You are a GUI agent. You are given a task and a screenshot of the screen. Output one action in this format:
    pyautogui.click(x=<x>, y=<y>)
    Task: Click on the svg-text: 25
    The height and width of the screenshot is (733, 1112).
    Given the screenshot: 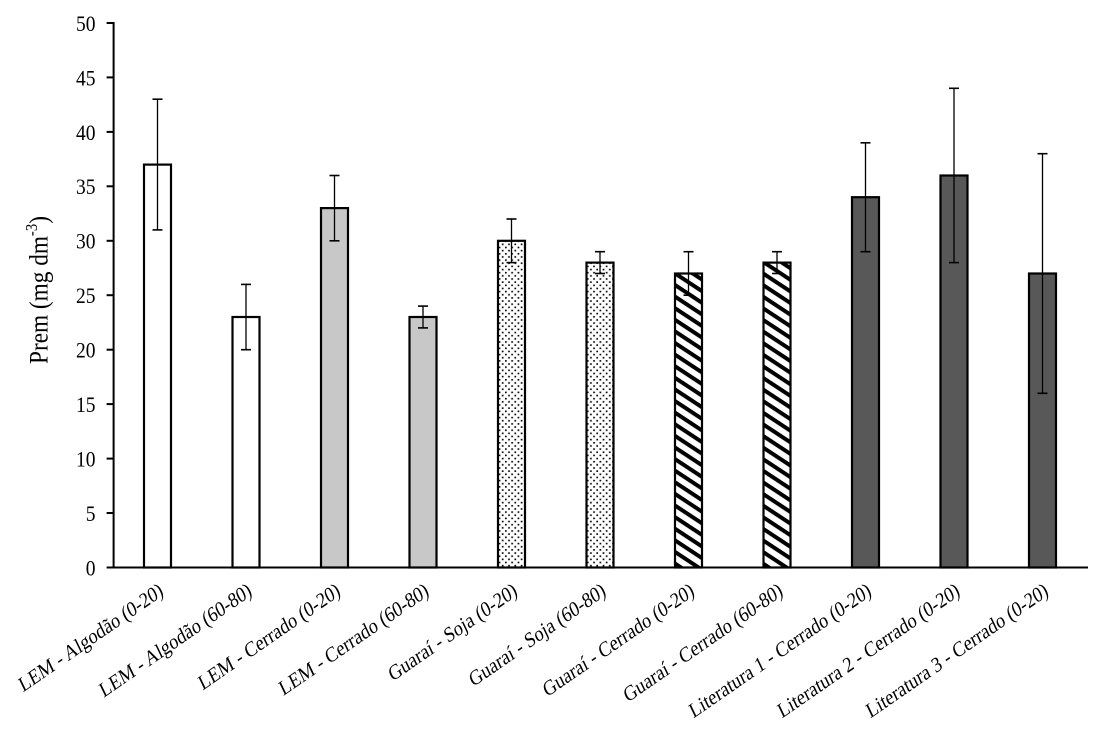 What is the action you would take?
    pyautogui.click(x=85, y=296)
    